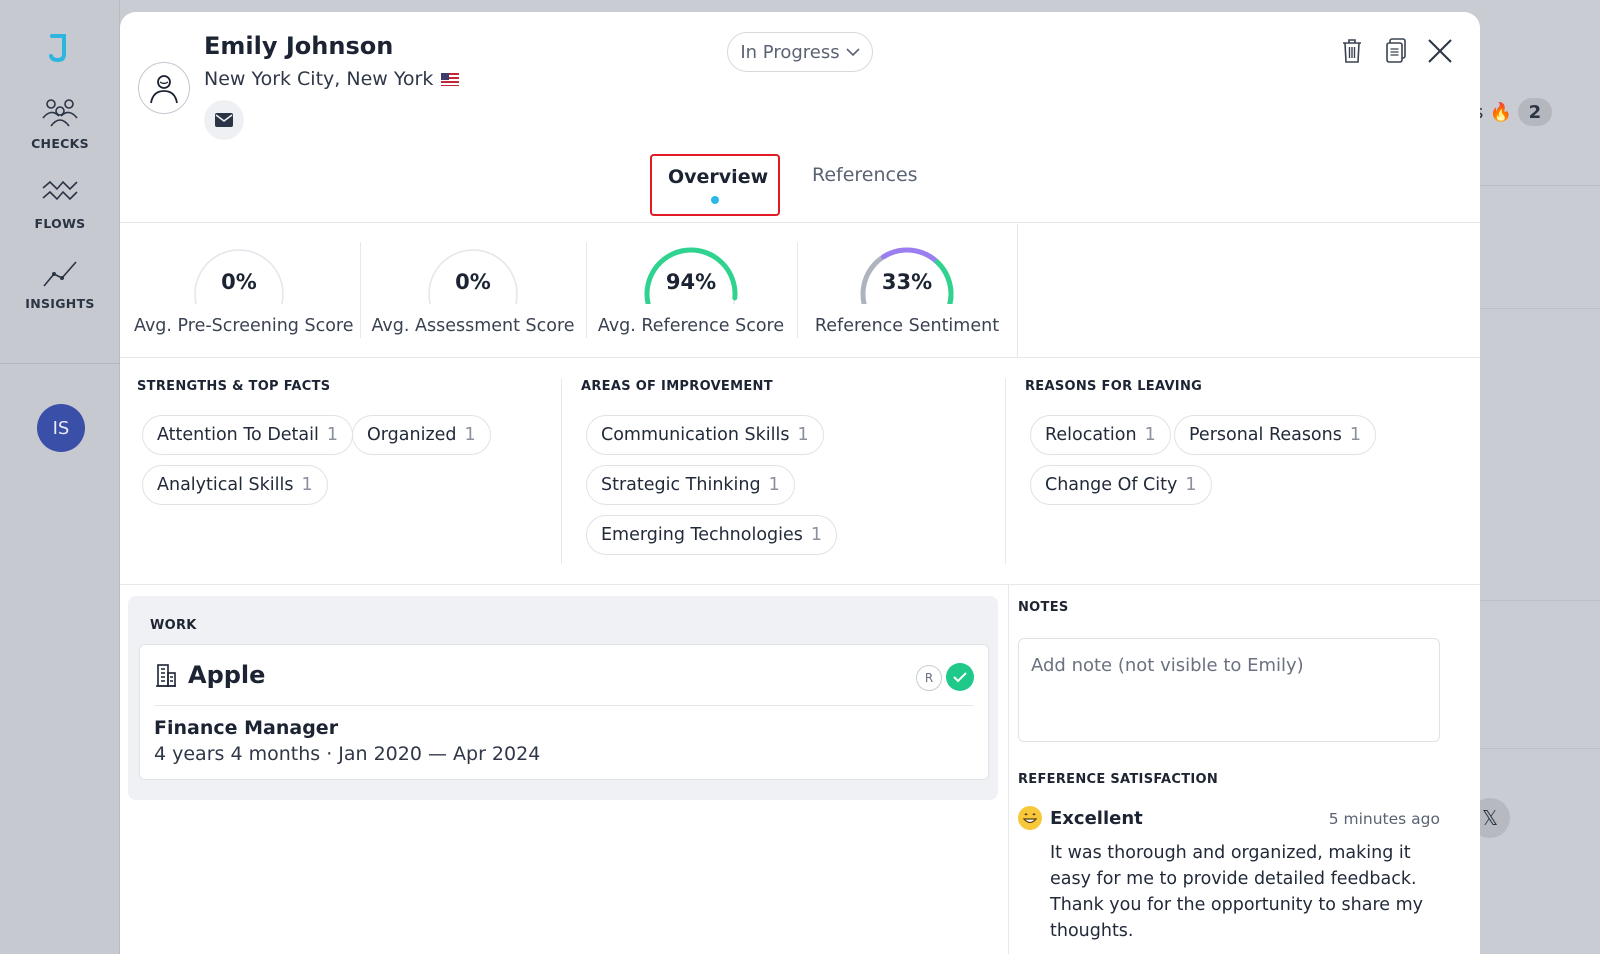  I want to click on sidebar-item-insights: INSIGHTS, so click(60, 283).